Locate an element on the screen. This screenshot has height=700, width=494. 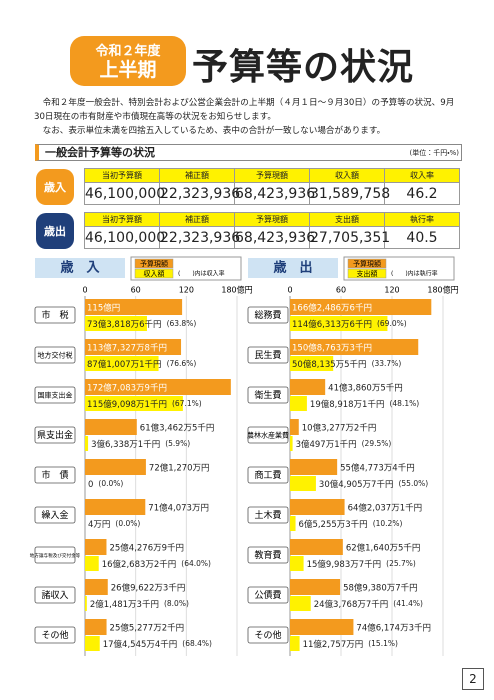
category-label: その他 is located at coordinates (54, 635).